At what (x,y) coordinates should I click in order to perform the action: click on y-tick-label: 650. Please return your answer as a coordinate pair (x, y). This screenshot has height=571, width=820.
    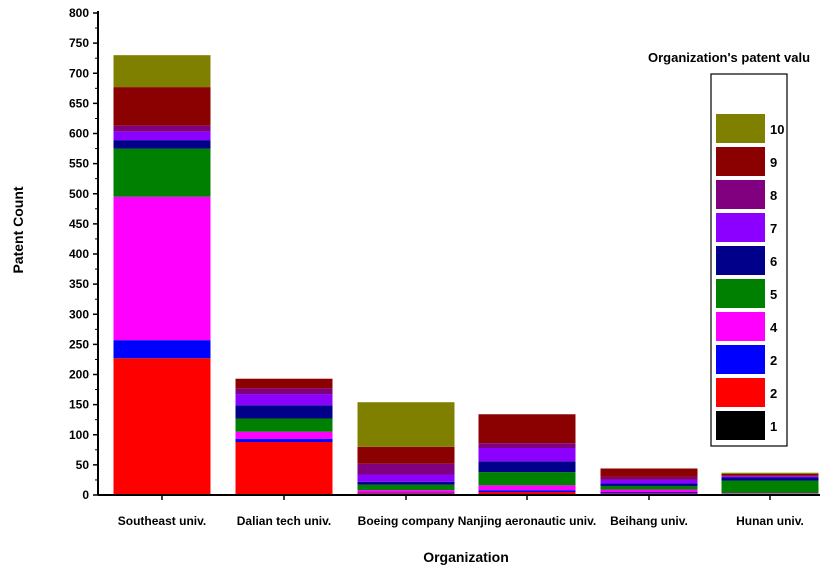
    Looking at the image, I should click on (79, 103).